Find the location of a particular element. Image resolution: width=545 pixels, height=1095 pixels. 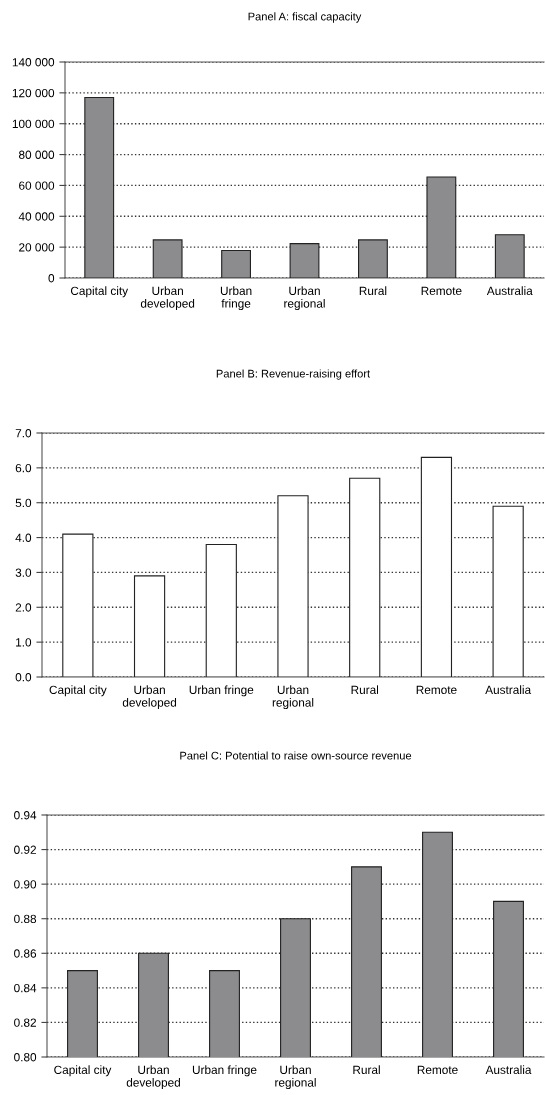

y-tick-label: 5.0 is located at coordinates (23, 503).